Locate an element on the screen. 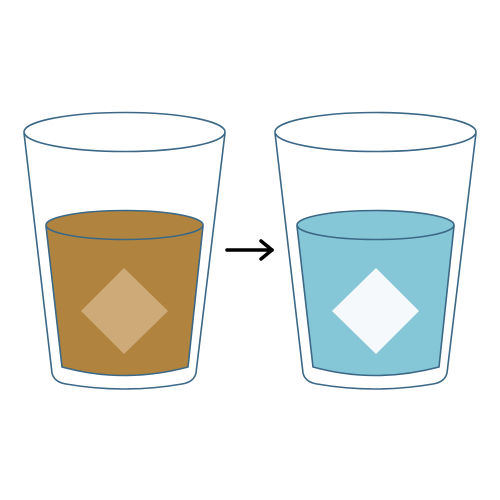 The image size is (500, 500). right-liquid-surface is located at coordinates (375, 225).